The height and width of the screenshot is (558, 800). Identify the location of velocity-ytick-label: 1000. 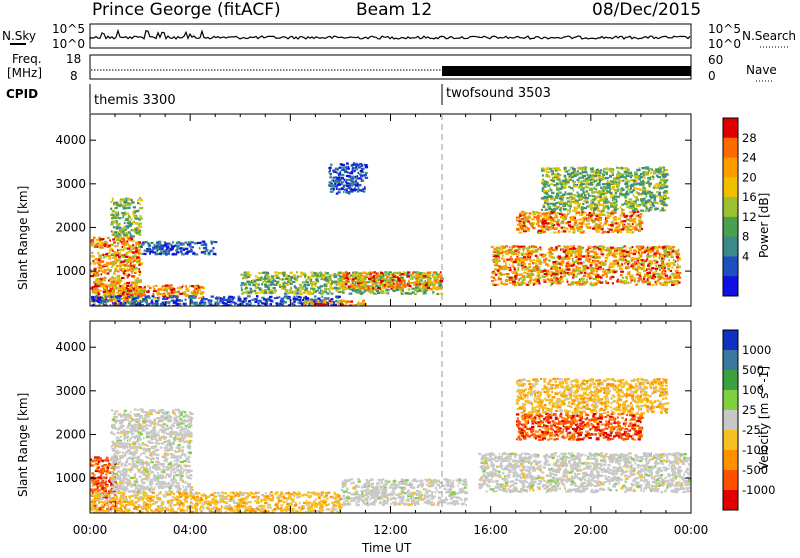
(70, 478).